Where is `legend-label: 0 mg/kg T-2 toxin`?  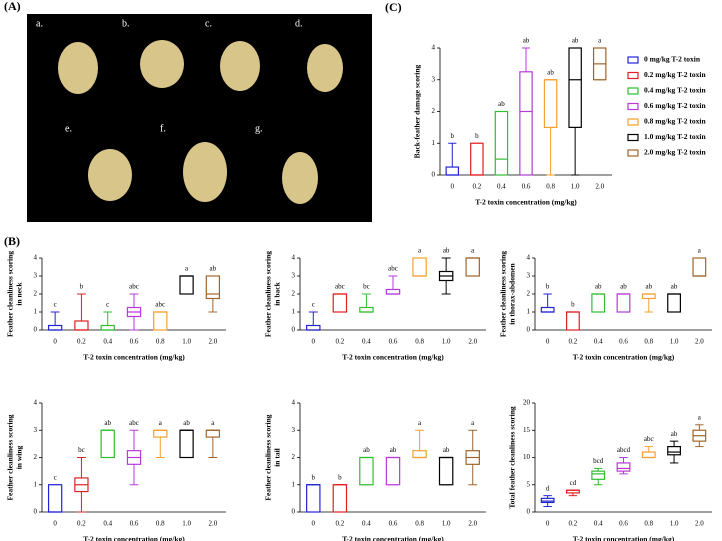
legend-label: 0 mg/kg T-2 toxin is located at coordinates (672, 59).